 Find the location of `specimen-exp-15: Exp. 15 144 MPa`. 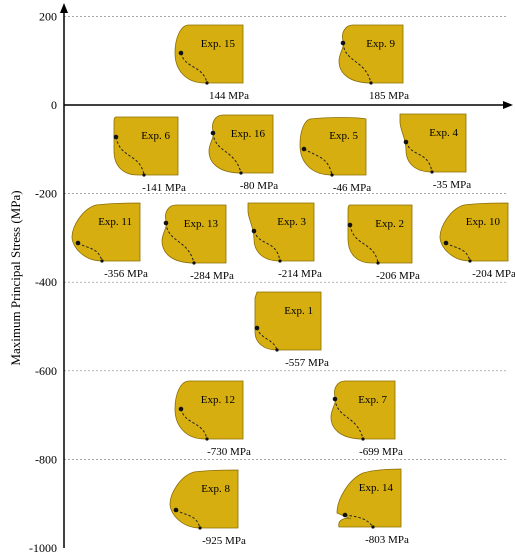

specimen-exp-15: Exp. 15 144 MPa is located at coordinates (212, 63).